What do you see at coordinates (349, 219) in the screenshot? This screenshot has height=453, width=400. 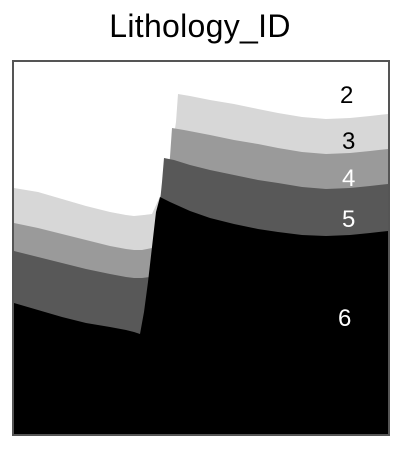 I see `layer-label-5: 5` at bounding box center [349, 219].